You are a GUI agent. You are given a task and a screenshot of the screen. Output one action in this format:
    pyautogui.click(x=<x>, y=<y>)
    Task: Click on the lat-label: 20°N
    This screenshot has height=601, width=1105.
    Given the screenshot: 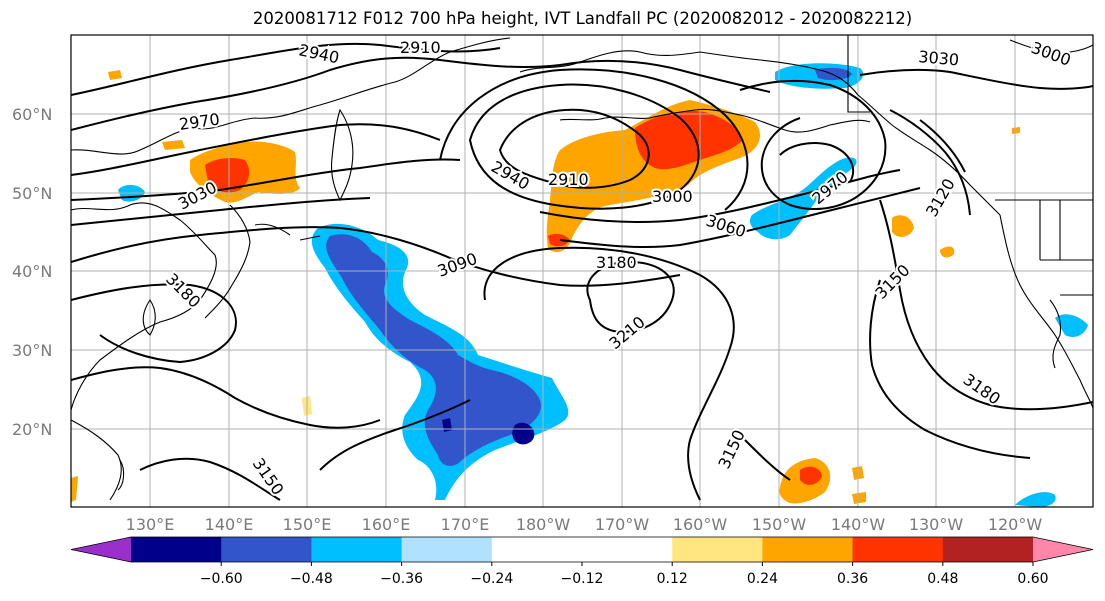 What is the action you would take?
    pyautogui.click(x=32, y=429)
    